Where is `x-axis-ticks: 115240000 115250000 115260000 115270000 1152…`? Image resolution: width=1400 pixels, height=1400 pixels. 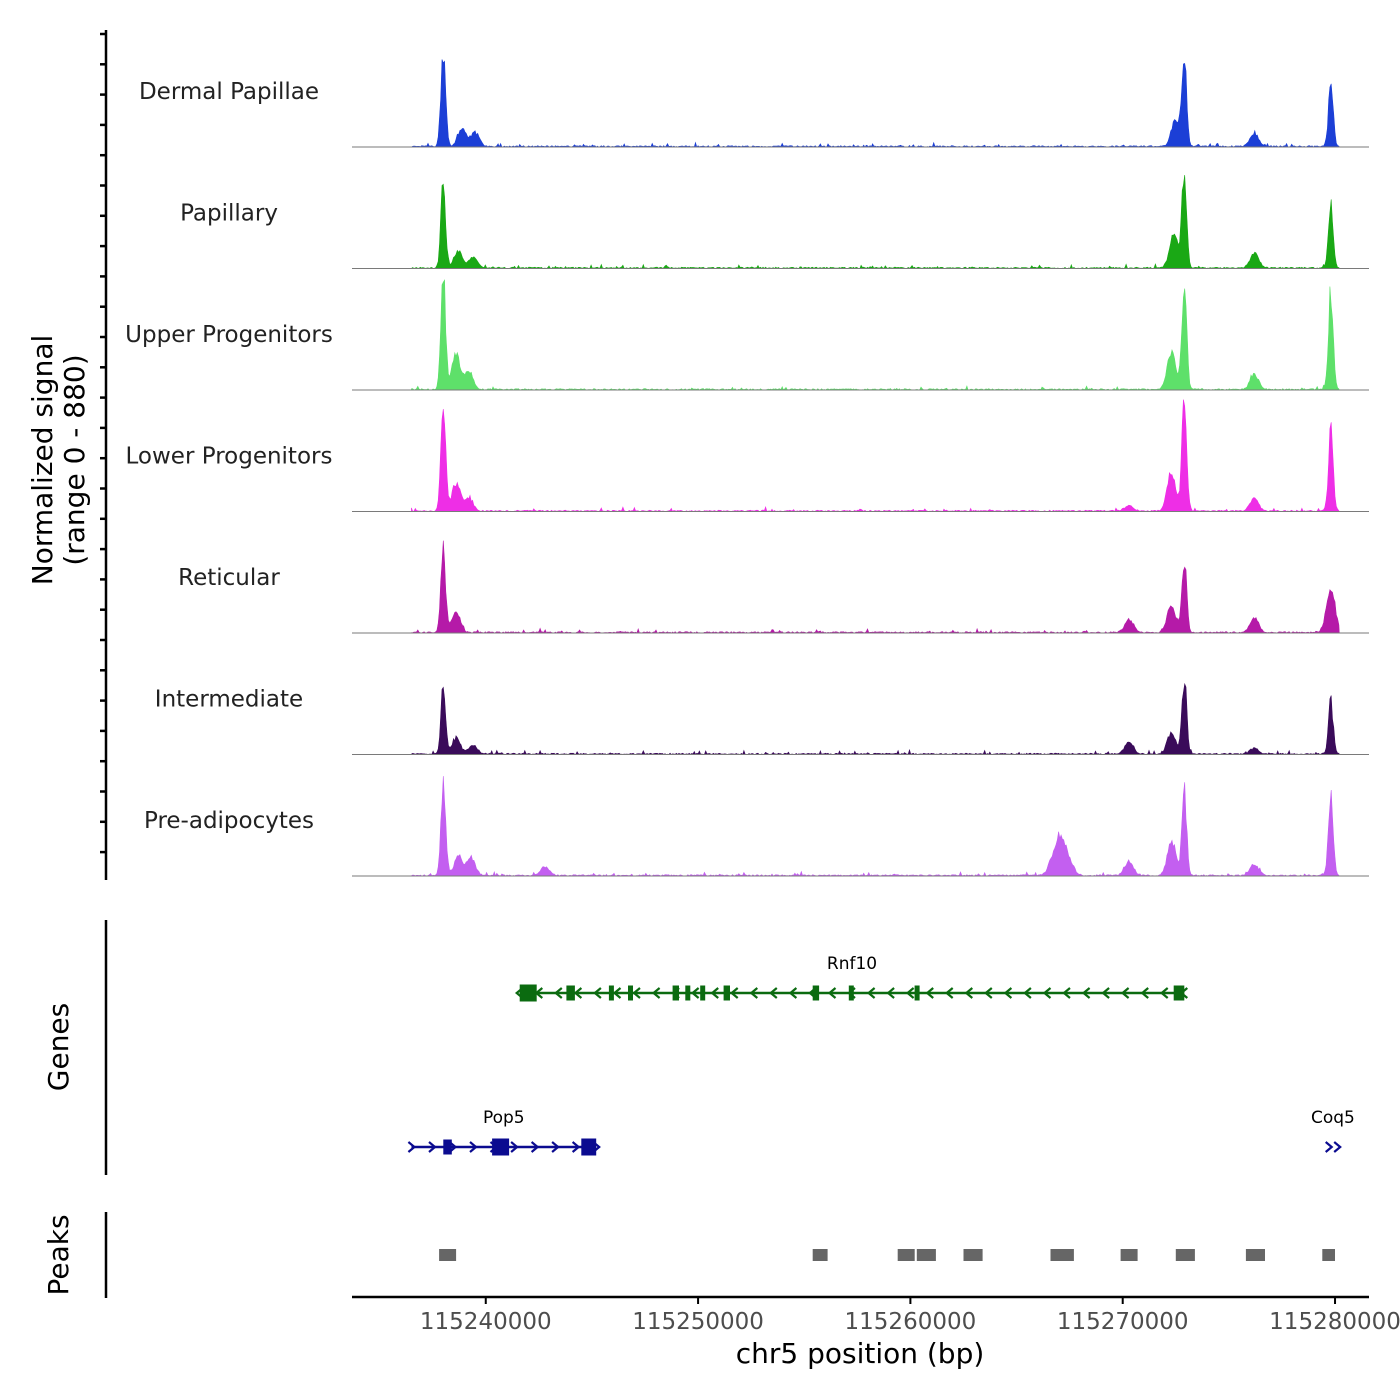 x-axis-ticks: 115240000 115250000 115260000 115270000 1152… is located at coordinates (910, 1316).